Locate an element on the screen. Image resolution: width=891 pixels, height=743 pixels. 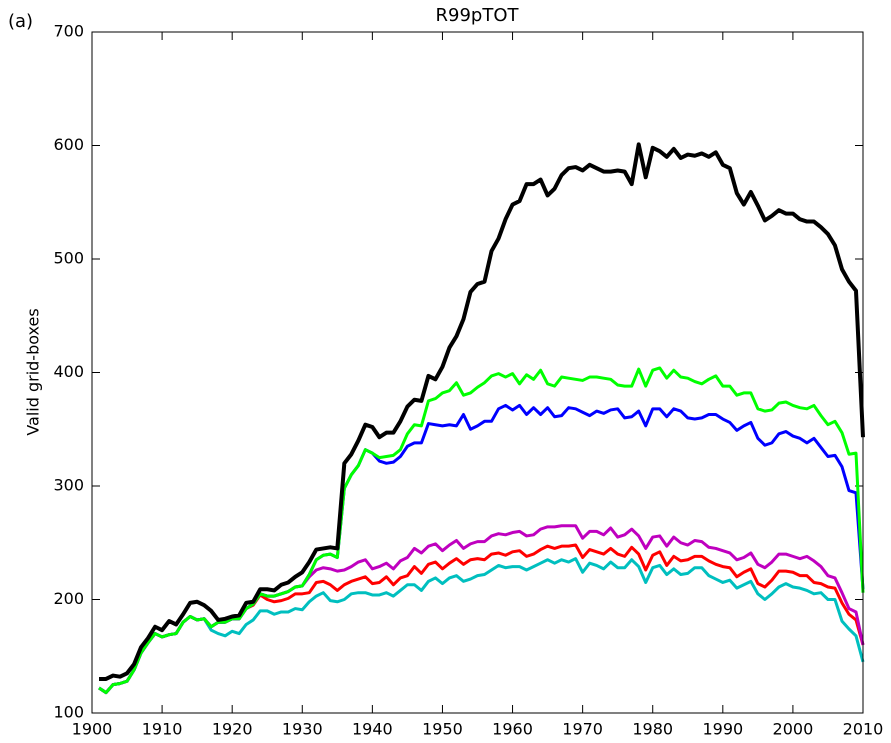
y-tick-label: 500 is located at coordinates (68, 258).